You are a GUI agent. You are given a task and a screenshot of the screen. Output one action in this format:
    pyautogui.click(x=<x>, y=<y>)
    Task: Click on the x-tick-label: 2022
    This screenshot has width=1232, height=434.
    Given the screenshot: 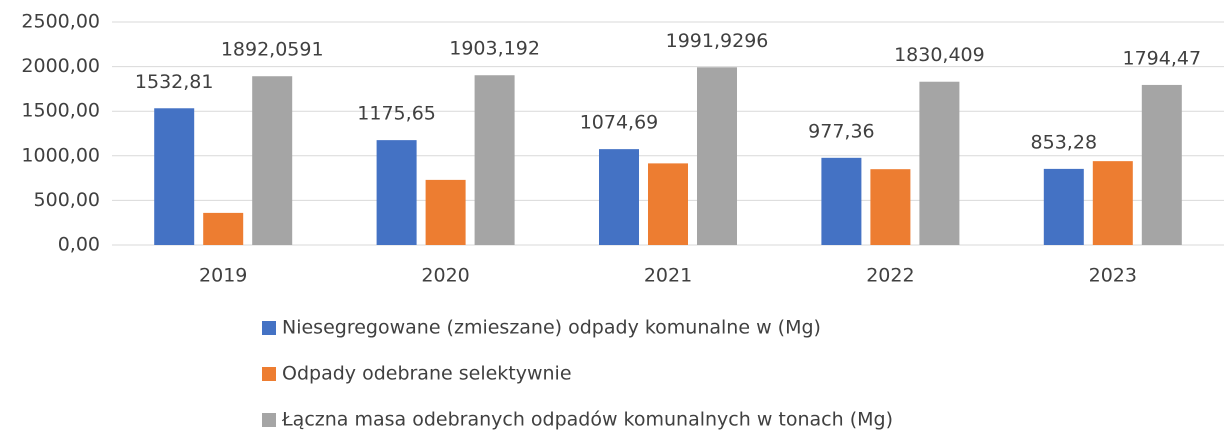 What is the action you would take?
    pyautogui.click(x=890, y=276)
    